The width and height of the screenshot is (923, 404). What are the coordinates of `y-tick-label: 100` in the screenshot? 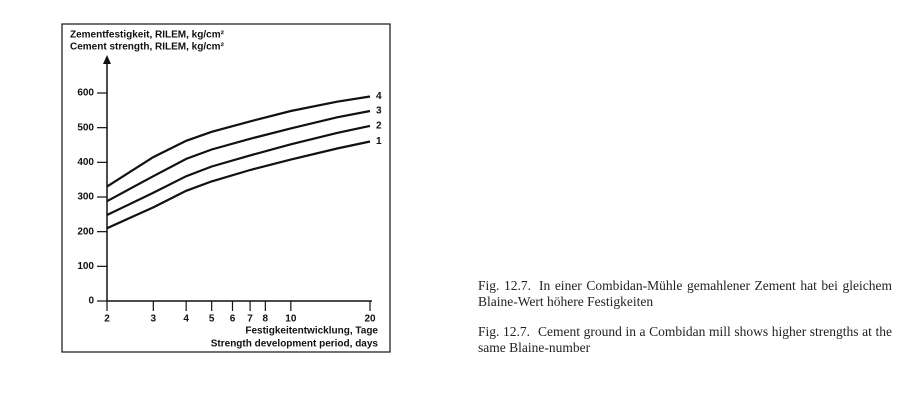 It's located at (85, 266).